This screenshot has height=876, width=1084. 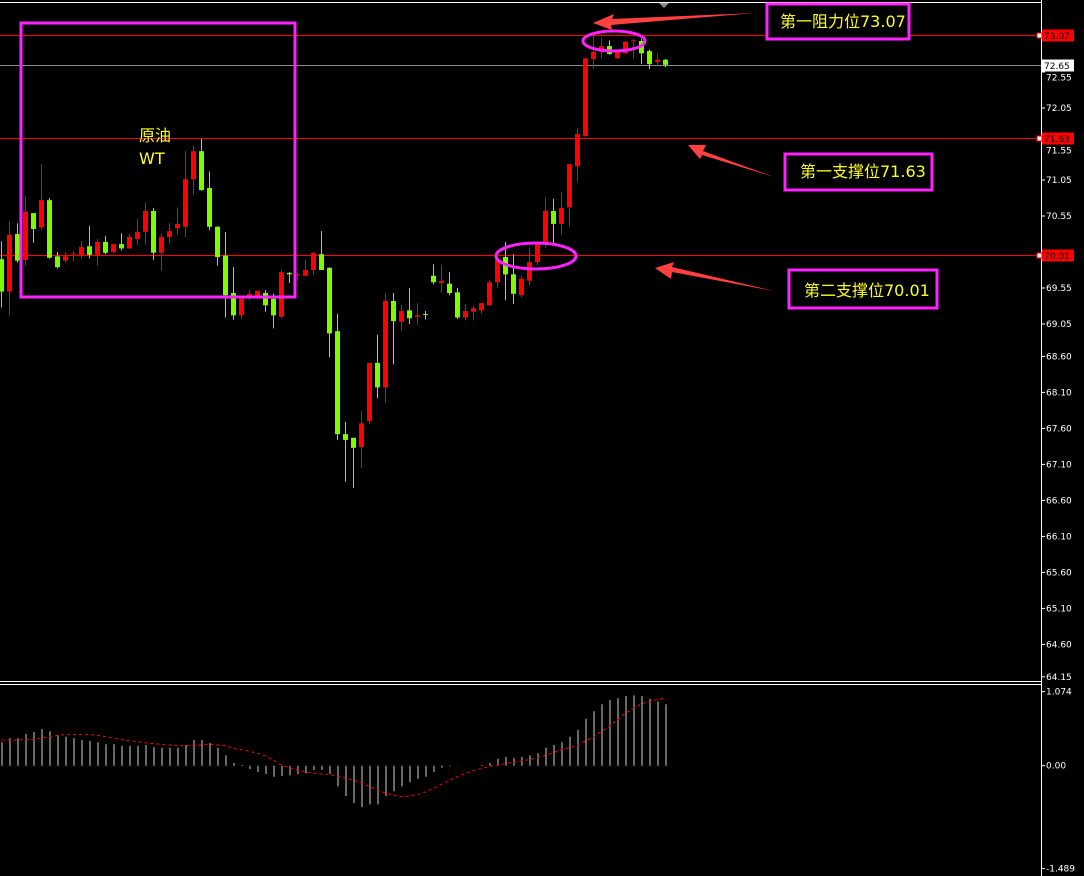 I want to click on arrow-support1-icon, so click(x=731, y=161).